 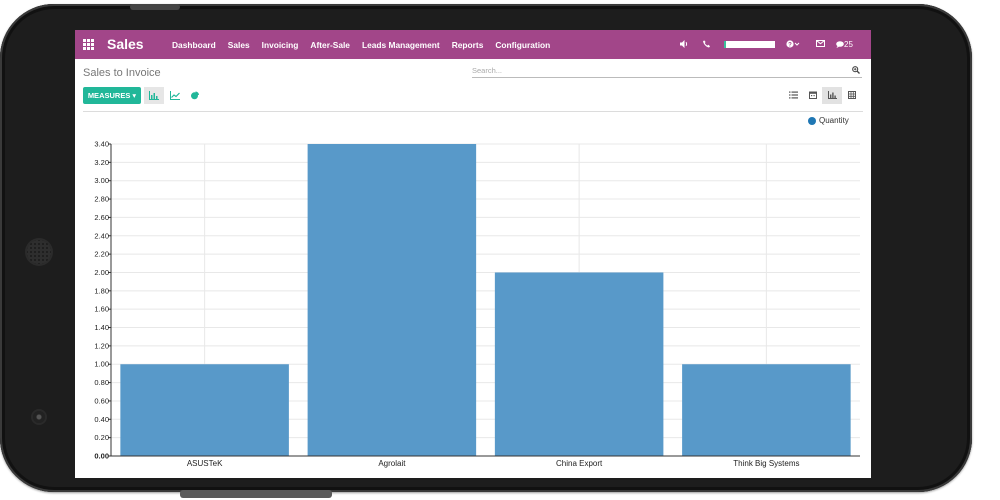 What do you see at coordinates (101, 456) in the screenshot?
I see `y-tick-label: 0.00` at bounding box center [101, 456].